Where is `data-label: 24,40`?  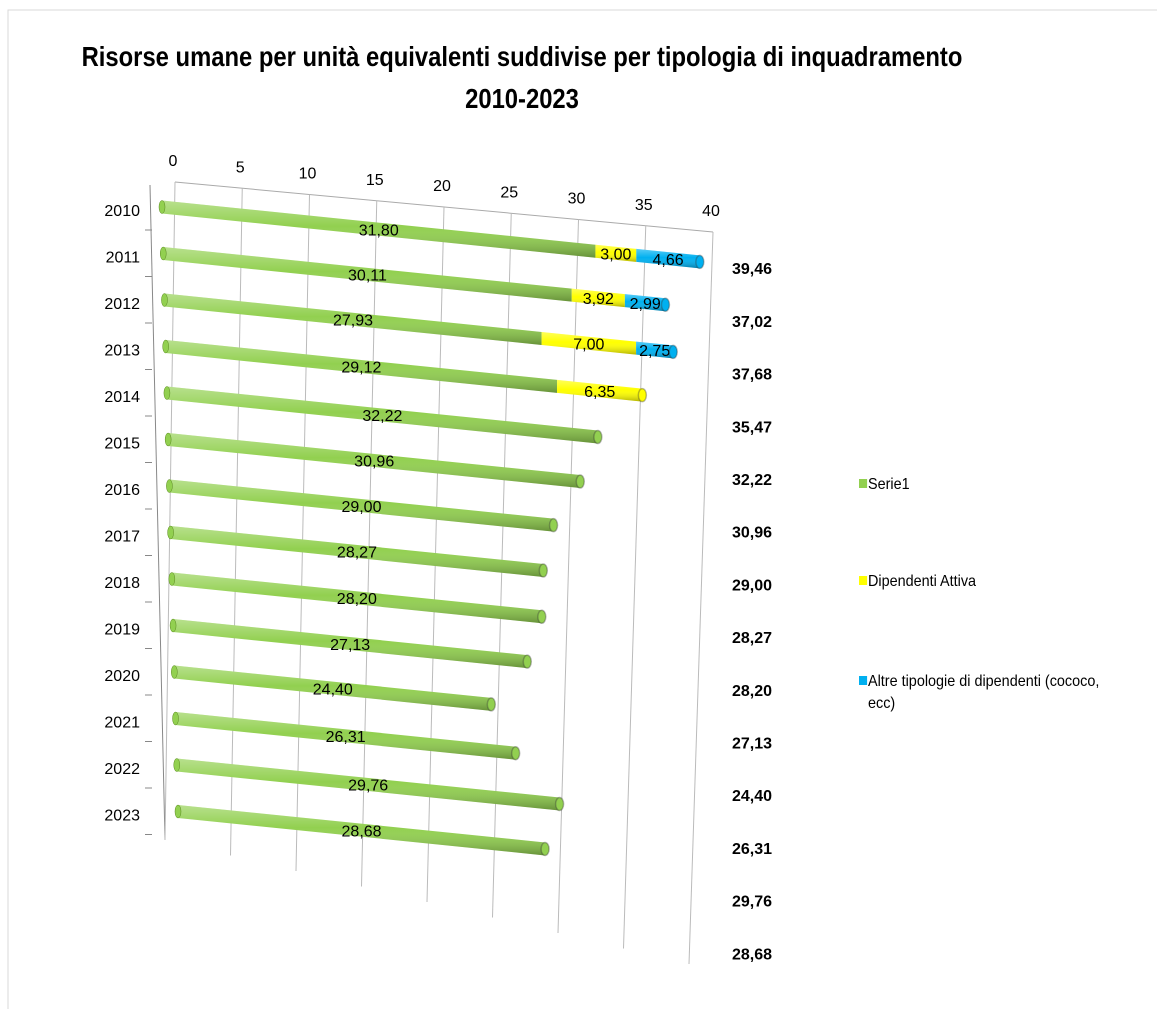
data-label: 24,40 is located at coordinates (333, 689).